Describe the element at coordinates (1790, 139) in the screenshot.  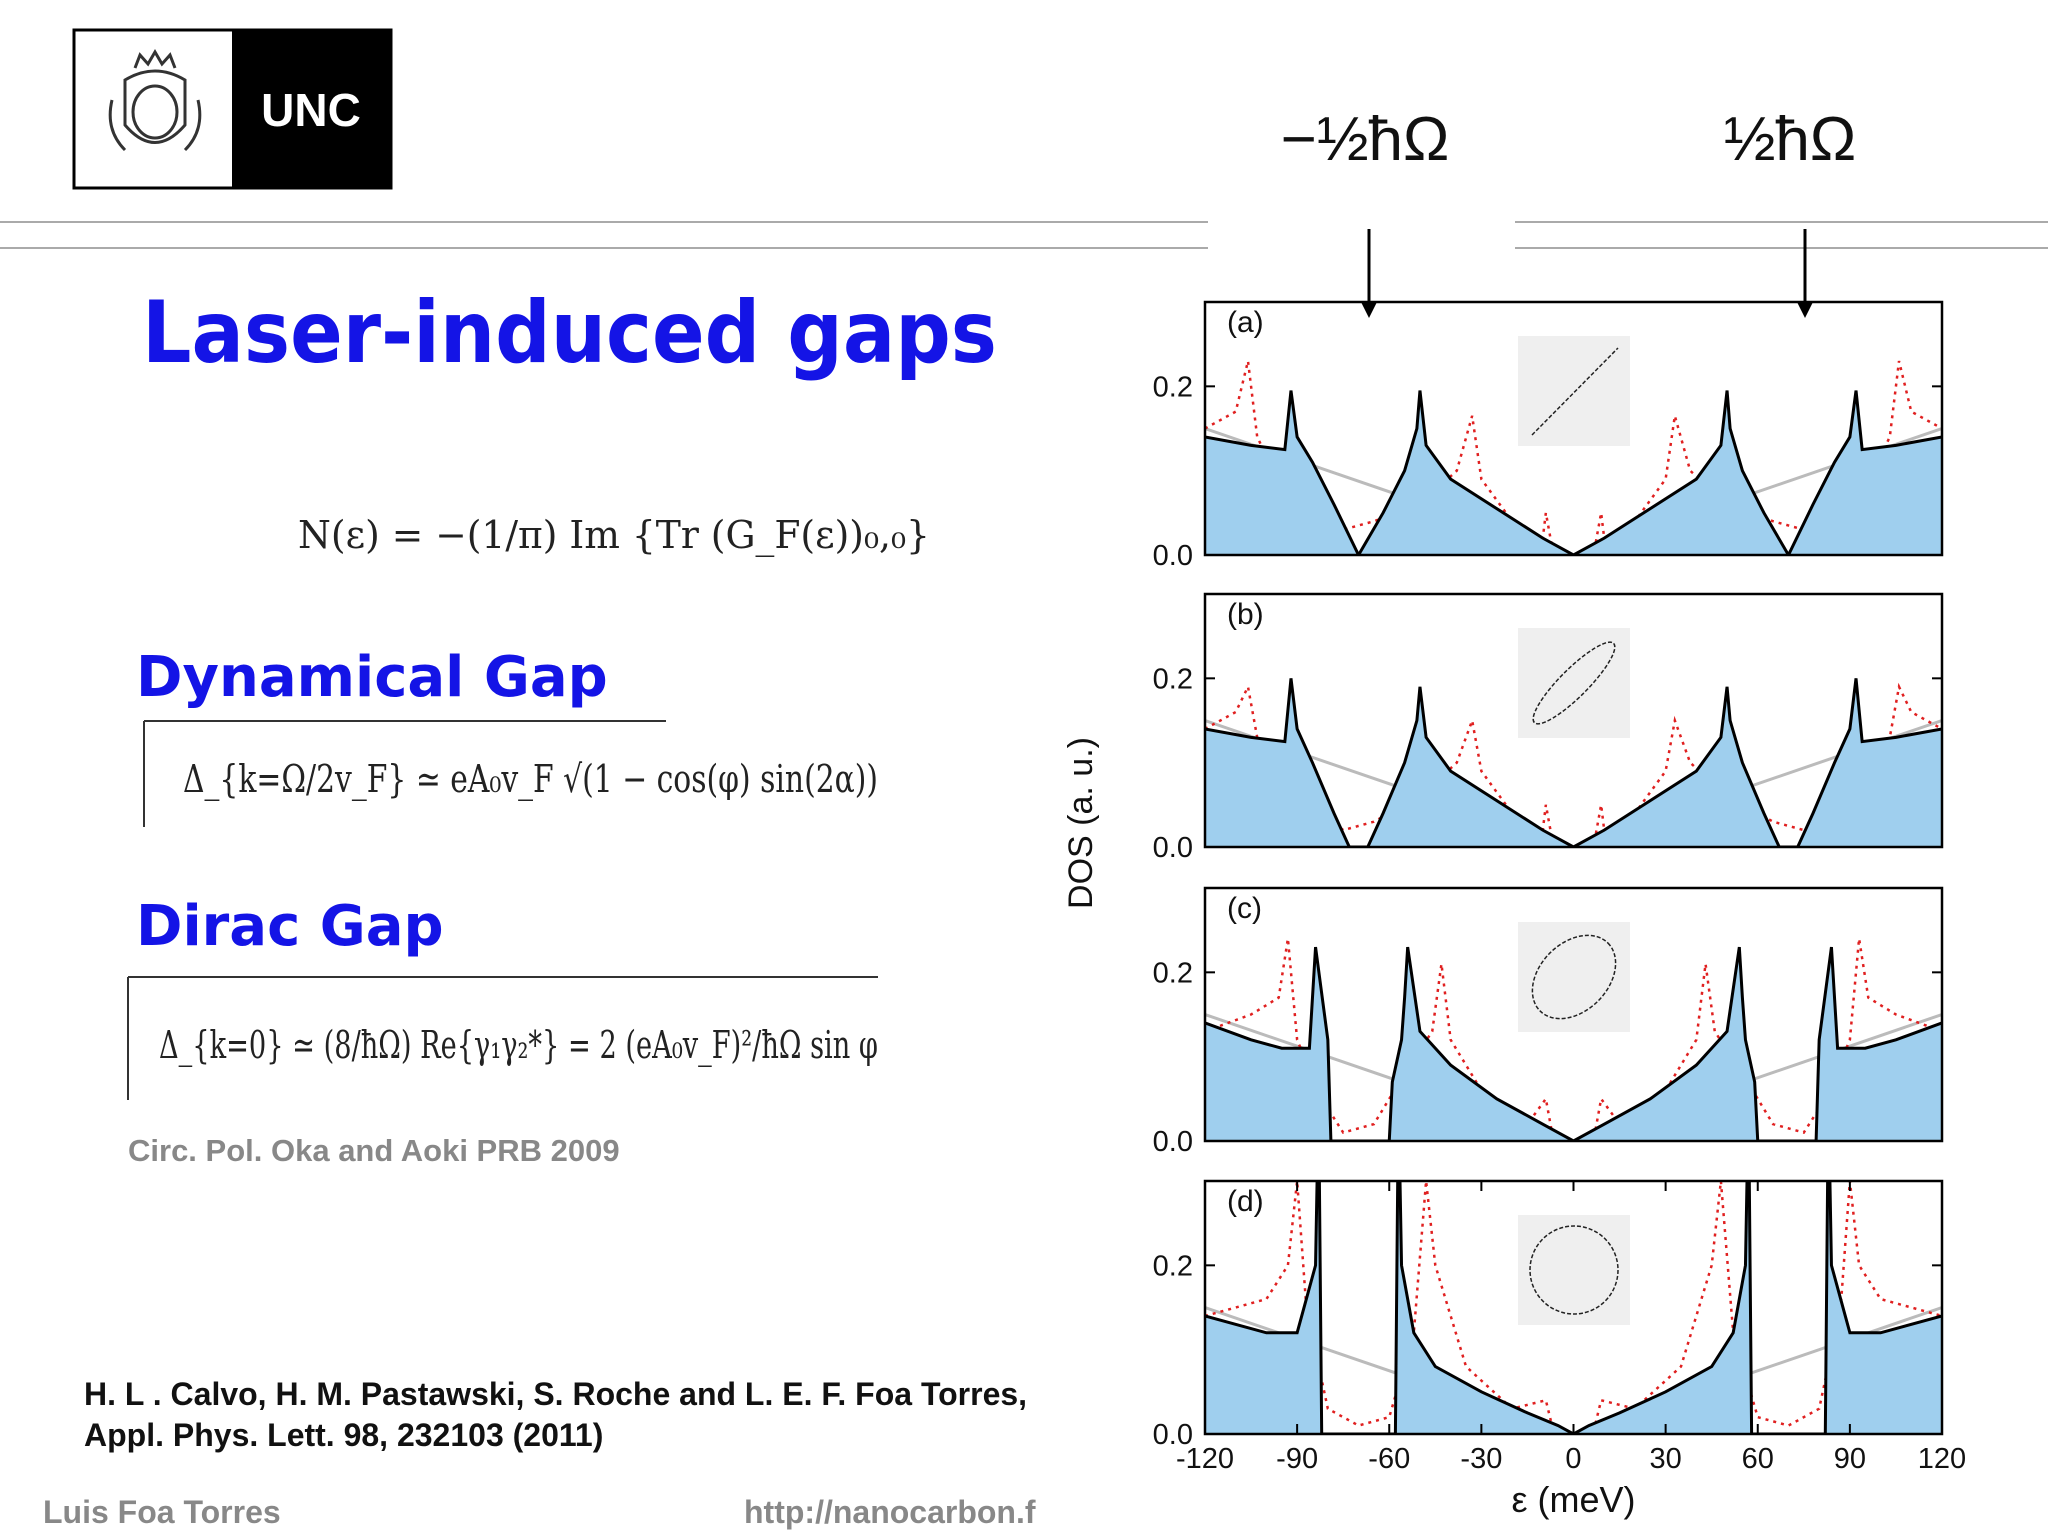
I see `annotation: ½ħΩ` at that location.